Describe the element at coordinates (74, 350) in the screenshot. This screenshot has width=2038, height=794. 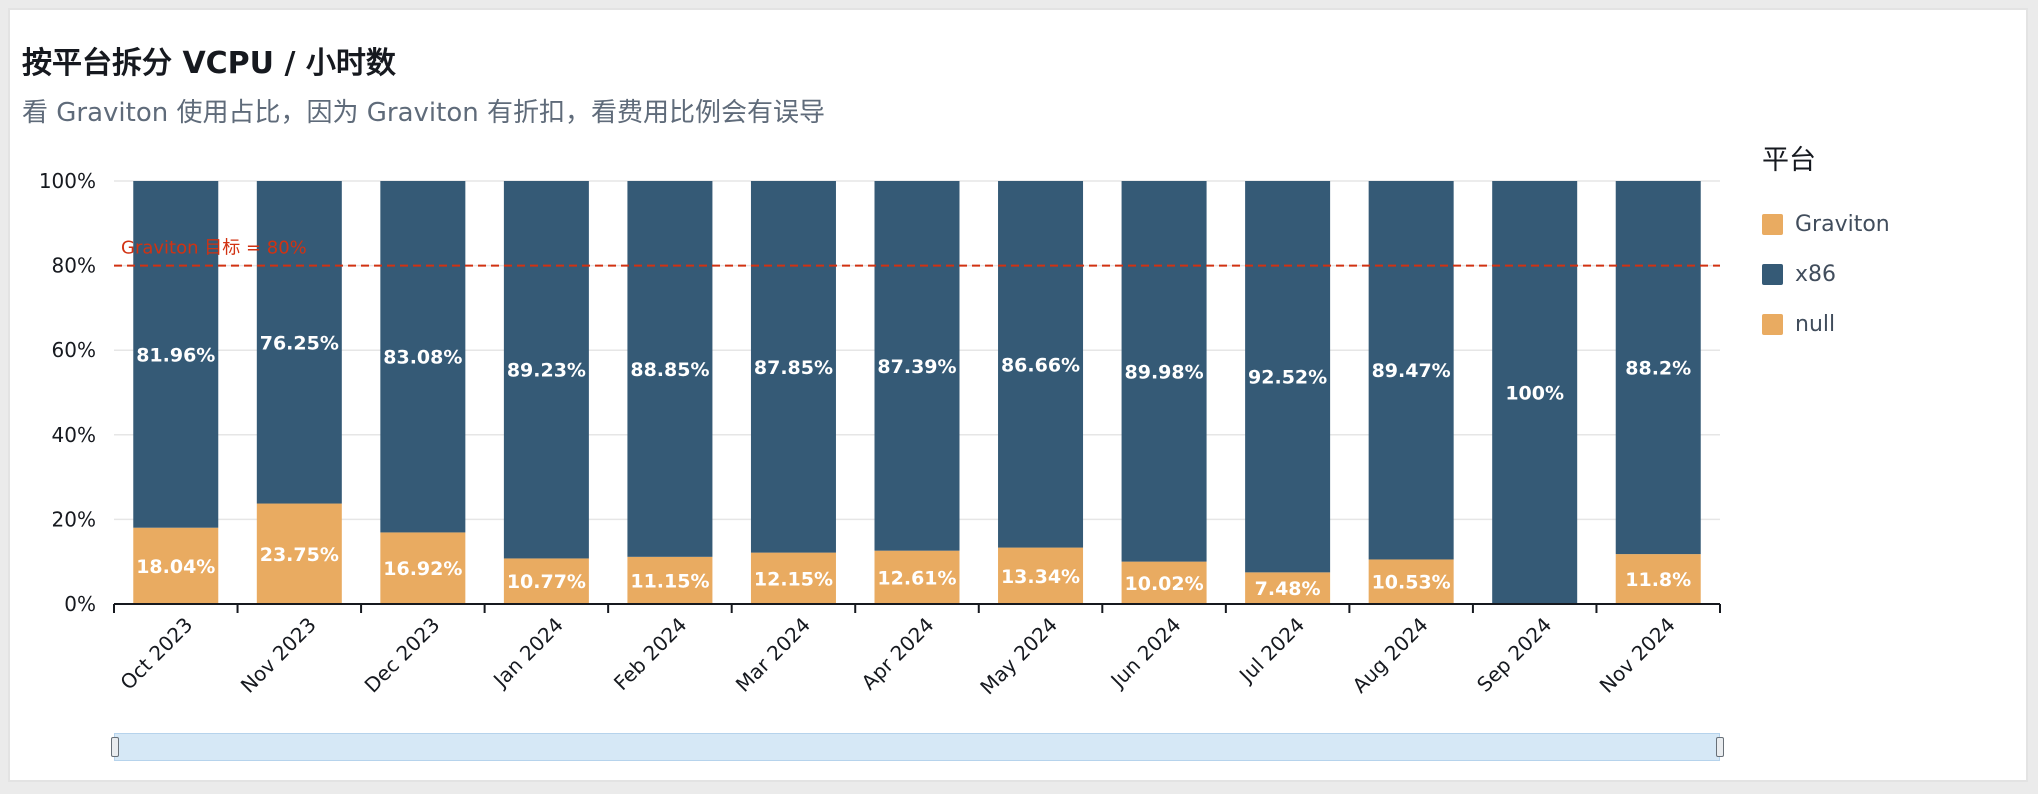
I see `y-tick-label: 60%` at that location.